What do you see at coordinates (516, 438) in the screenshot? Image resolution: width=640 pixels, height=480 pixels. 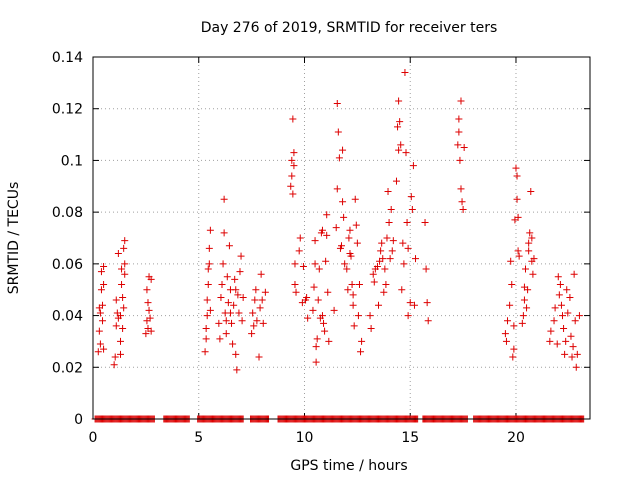 I see `x-tick-label: 20` at bounding box center [516, 438].